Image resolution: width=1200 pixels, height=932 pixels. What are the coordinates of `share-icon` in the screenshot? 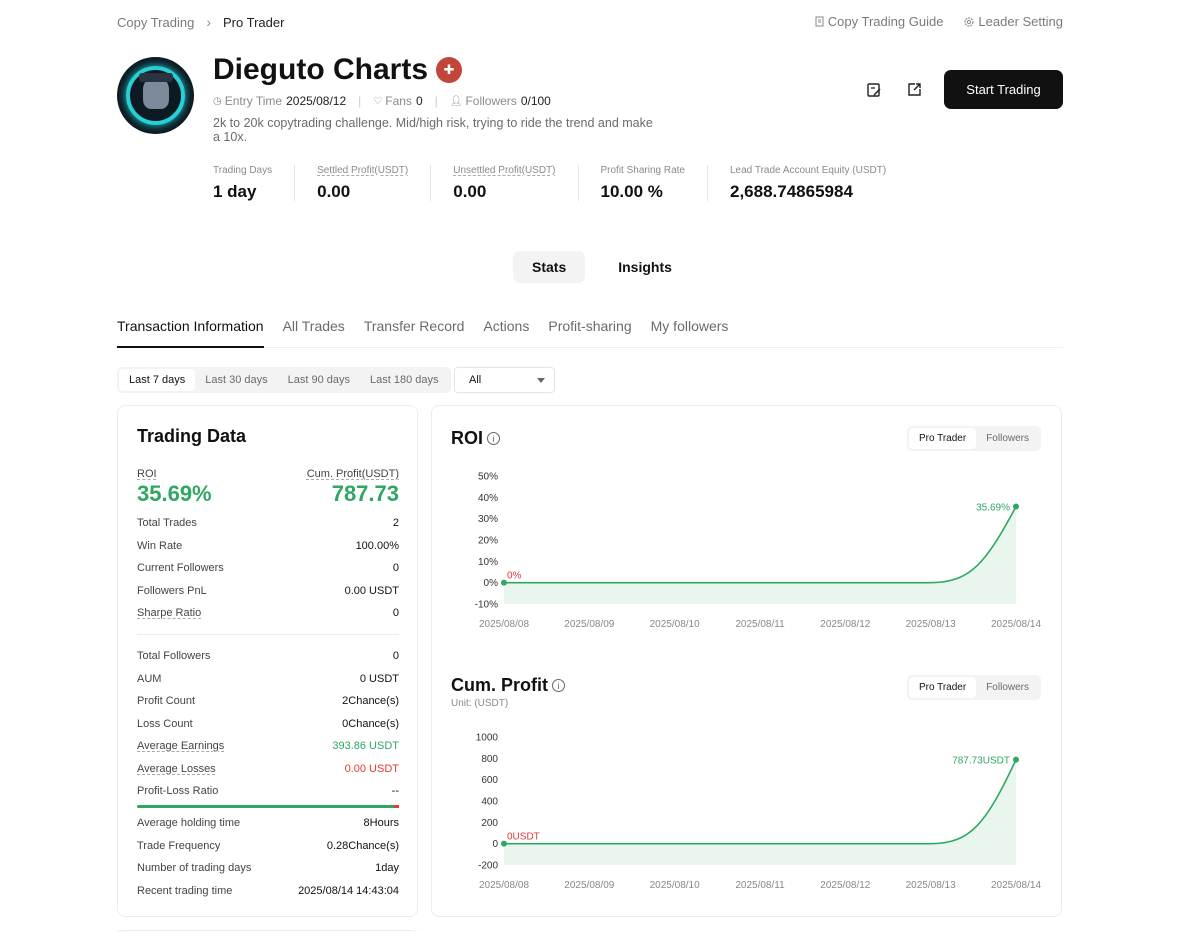 It's located at (914, 89).